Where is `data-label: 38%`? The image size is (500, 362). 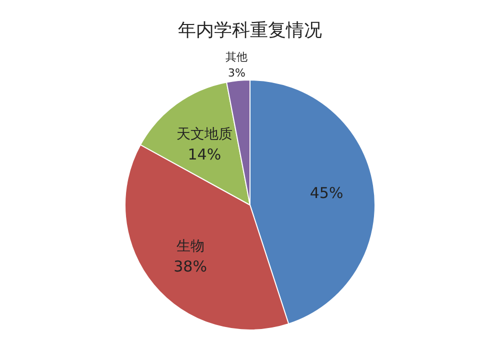 data-label: 38% is located at coordinates (190, 266).